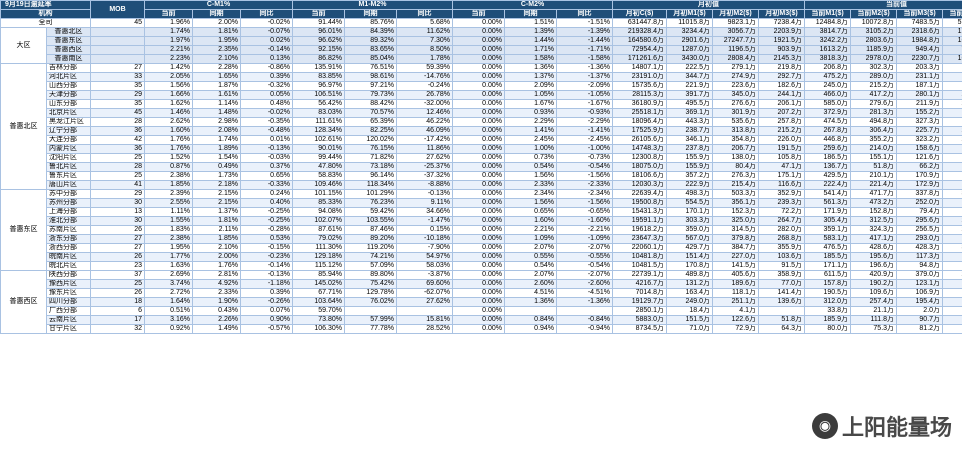  What do you see at coordinates (45, 23) in the screenshot?
I see `org-name: 全司` at bounding box center [45, 23].